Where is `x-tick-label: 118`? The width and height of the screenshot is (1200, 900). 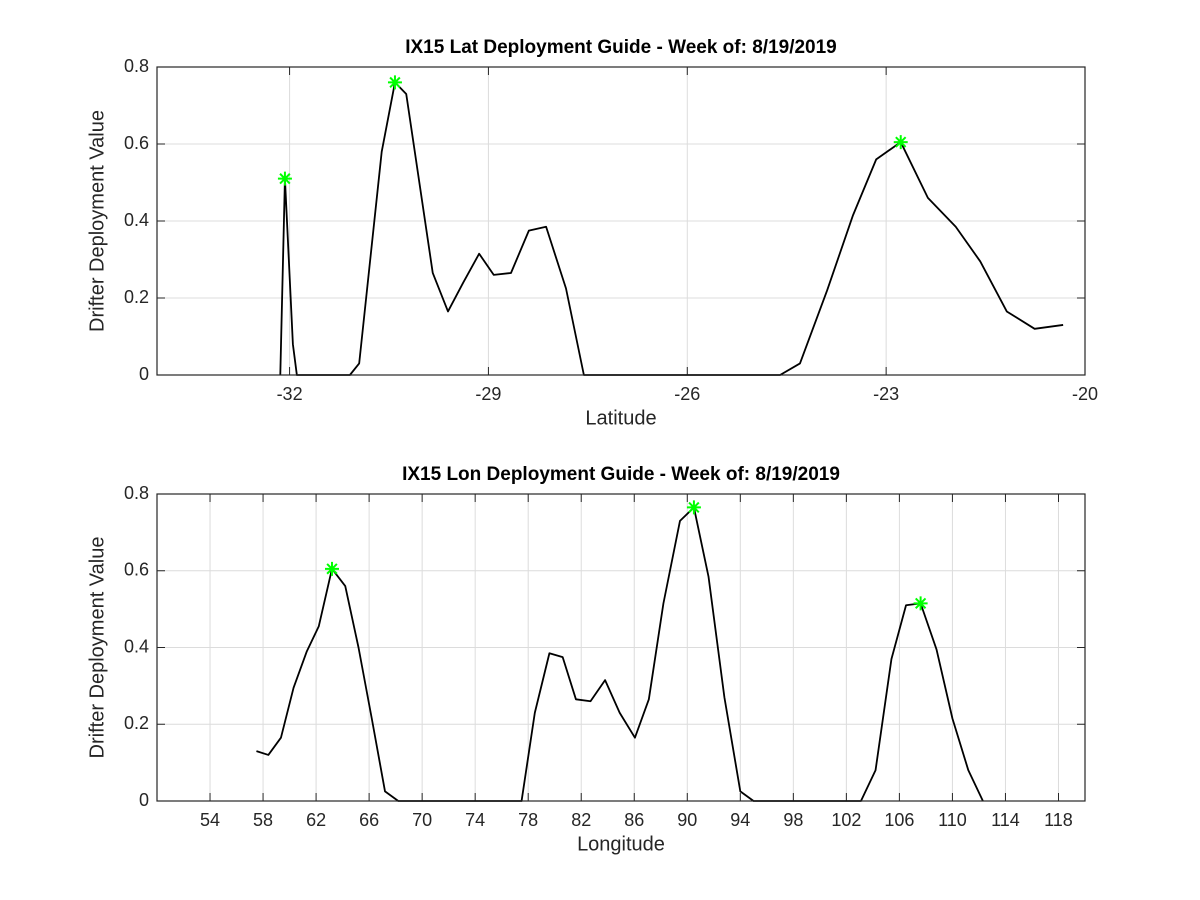
x-tick-label: 118 is located at coordinates (1058, 820).